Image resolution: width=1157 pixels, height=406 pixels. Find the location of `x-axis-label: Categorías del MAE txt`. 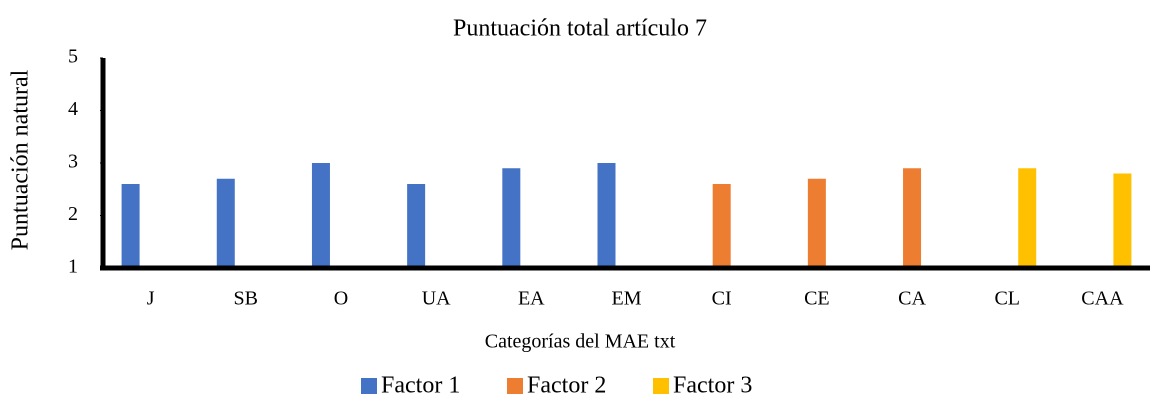

x-axis-label: Categorías del MAE txt is located at coordinates (580, 342).